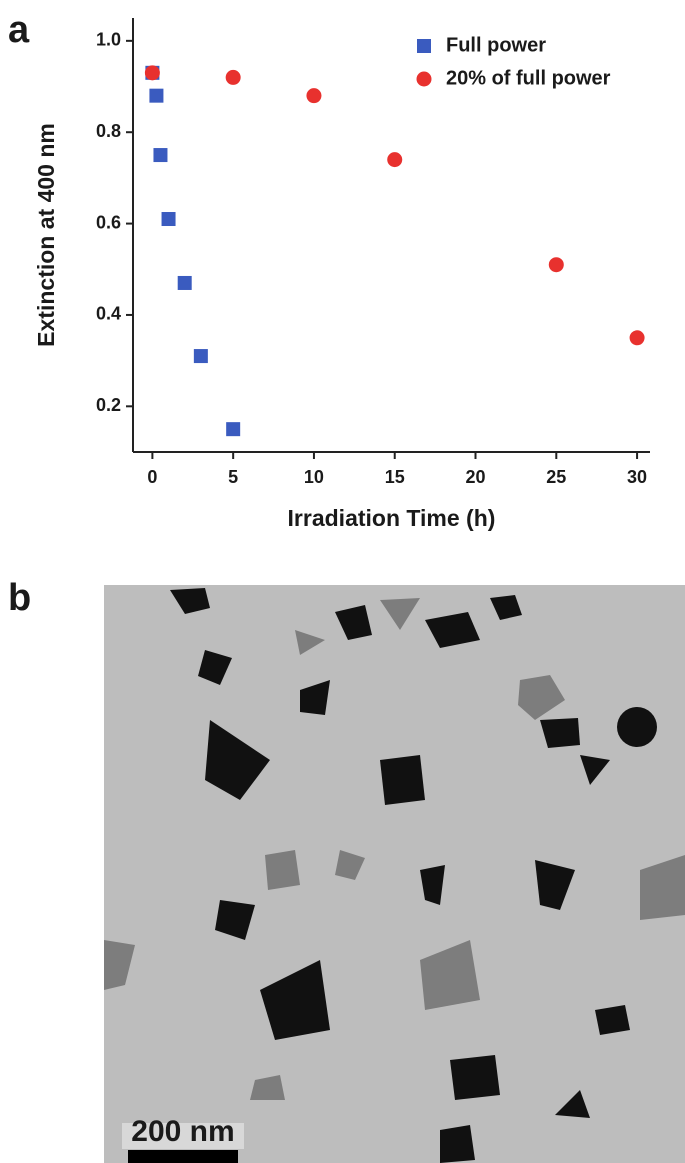 The image size is (685, 1163). Describe the element at coordinates (183, 1156) in the screenshot. I see `scale-bar` at that location.